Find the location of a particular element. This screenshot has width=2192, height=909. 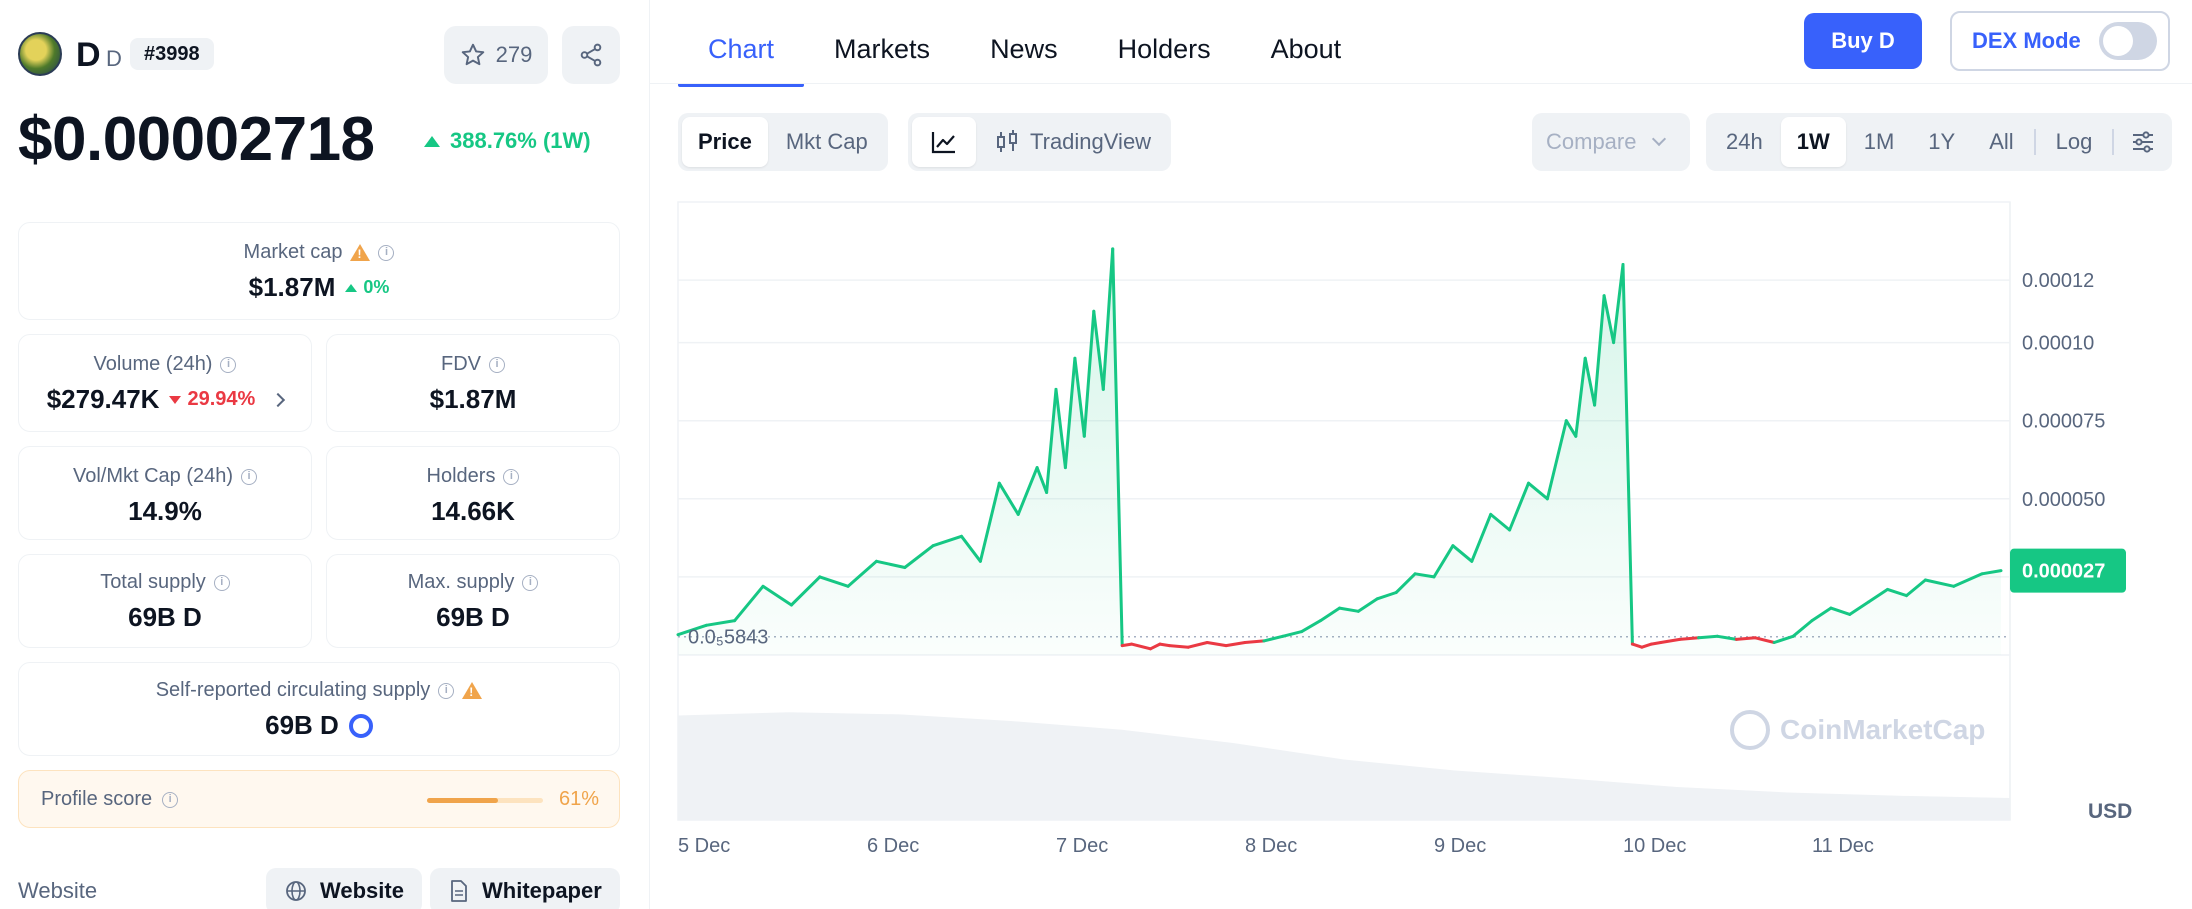

x-tick-label: 10 Dec is located at coordinates (1654, 846).